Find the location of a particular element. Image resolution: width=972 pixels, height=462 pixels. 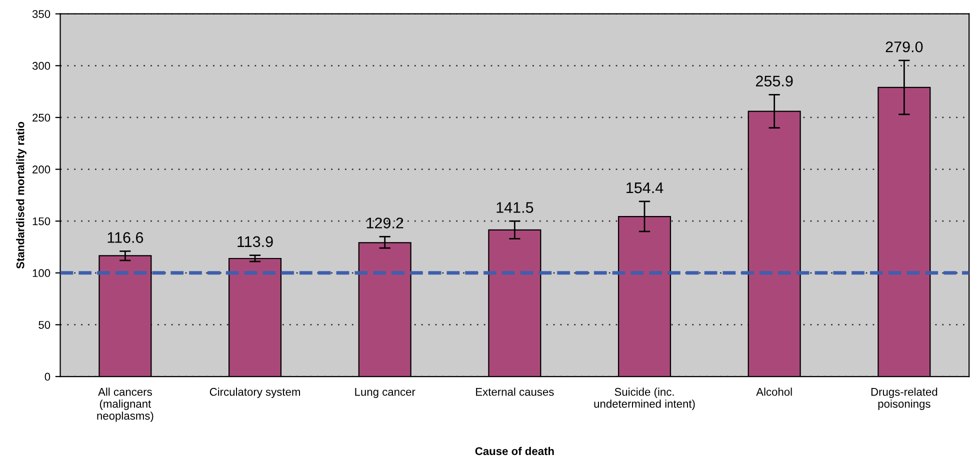

data-label: 279.0 is located at coordinates (904, 46).